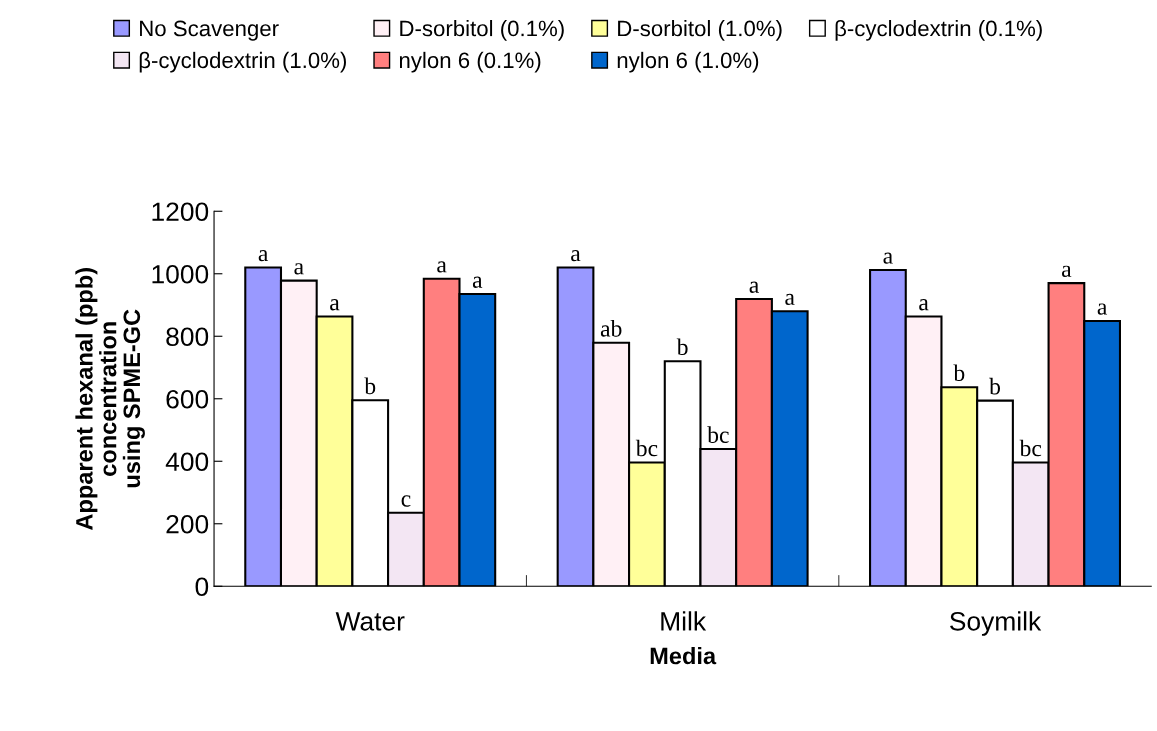  I want to click on legend-label: D-sorbitol (1.0%), so click(700, 30).